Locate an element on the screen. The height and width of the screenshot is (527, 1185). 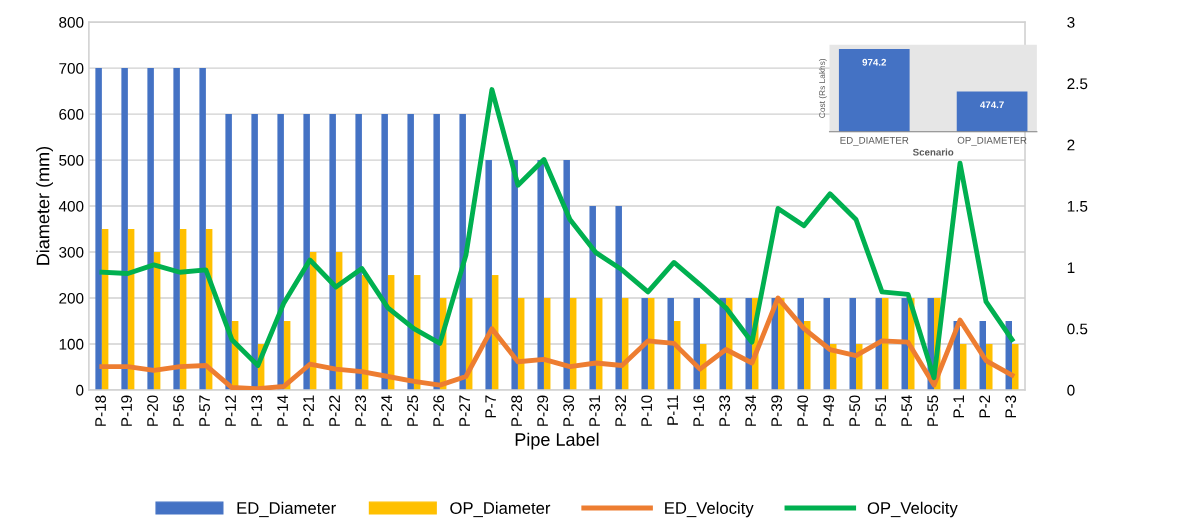
x-tick-label: P-13 is located at coordinates (256, 410).